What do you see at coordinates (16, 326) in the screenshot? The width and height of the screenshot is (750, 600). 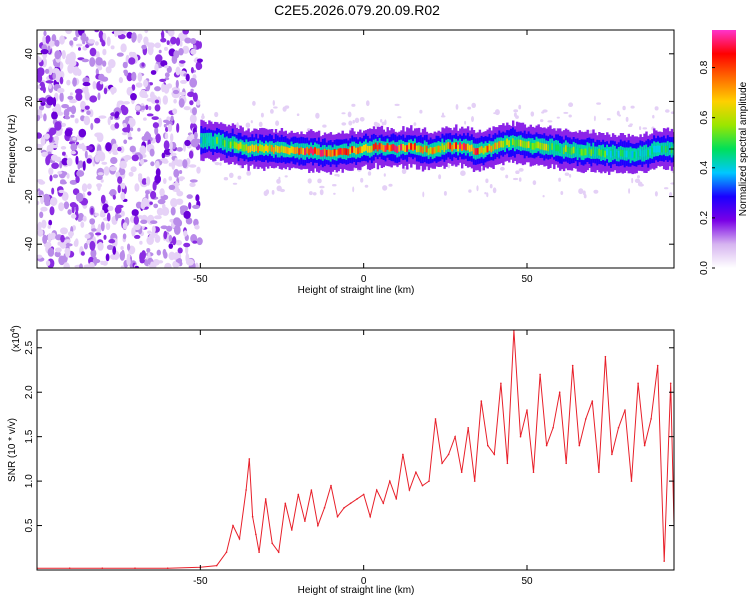 I see `snr-multiplier-close: )` at bounding box center [16, 326].